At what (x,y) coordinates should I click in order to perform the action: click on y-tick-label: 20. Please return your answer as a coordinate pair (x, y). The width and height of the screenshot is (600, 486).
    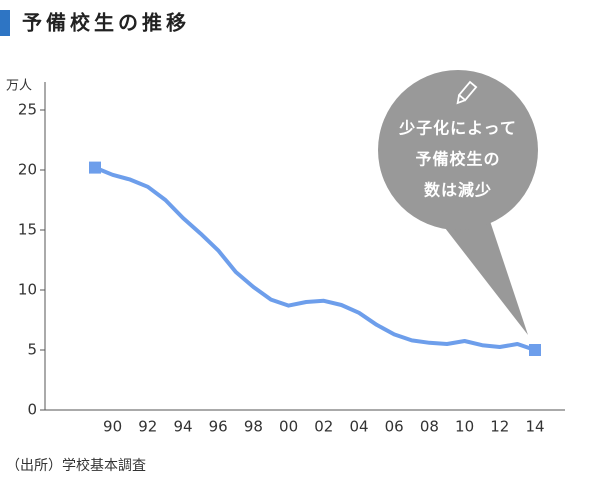
    Looking at the image, I should click on (27, 170).